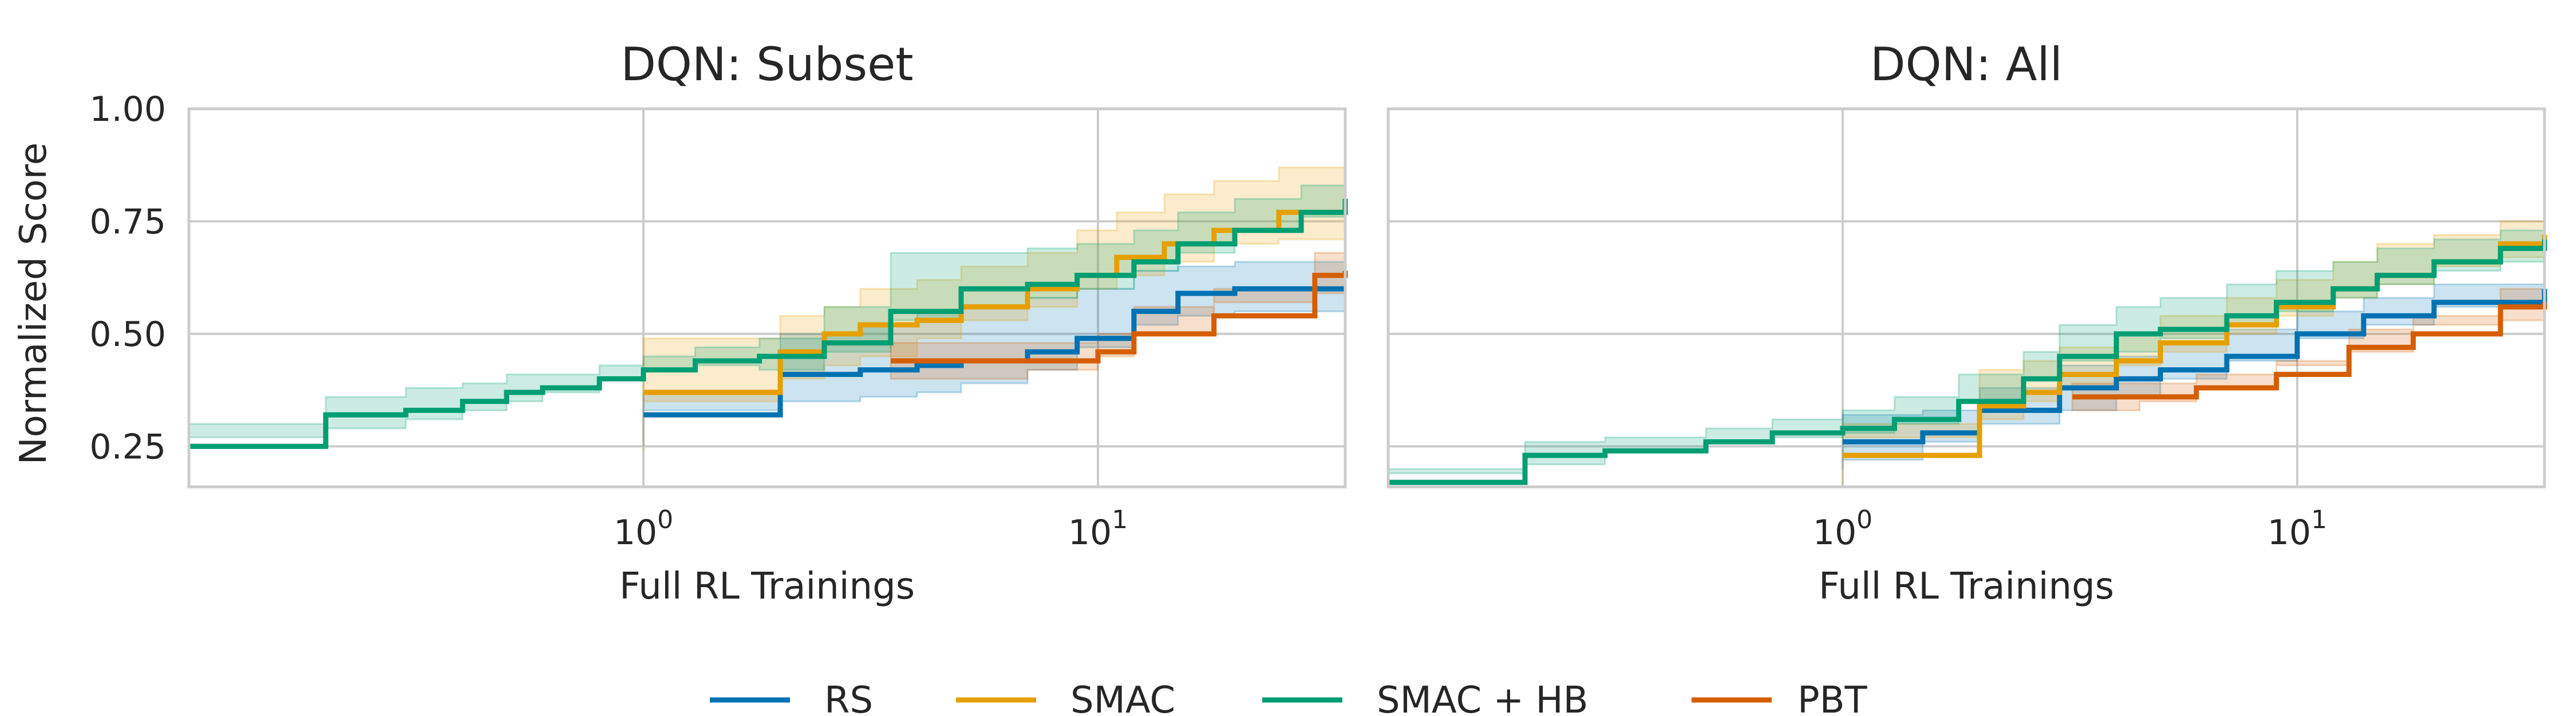 The height and width of the screenshot is (716, 2576). What do you see at coordinates (1832, 697) in the screenshot?
I see `legend-label-pbt: PBT` at bounding box center [1832, 697].